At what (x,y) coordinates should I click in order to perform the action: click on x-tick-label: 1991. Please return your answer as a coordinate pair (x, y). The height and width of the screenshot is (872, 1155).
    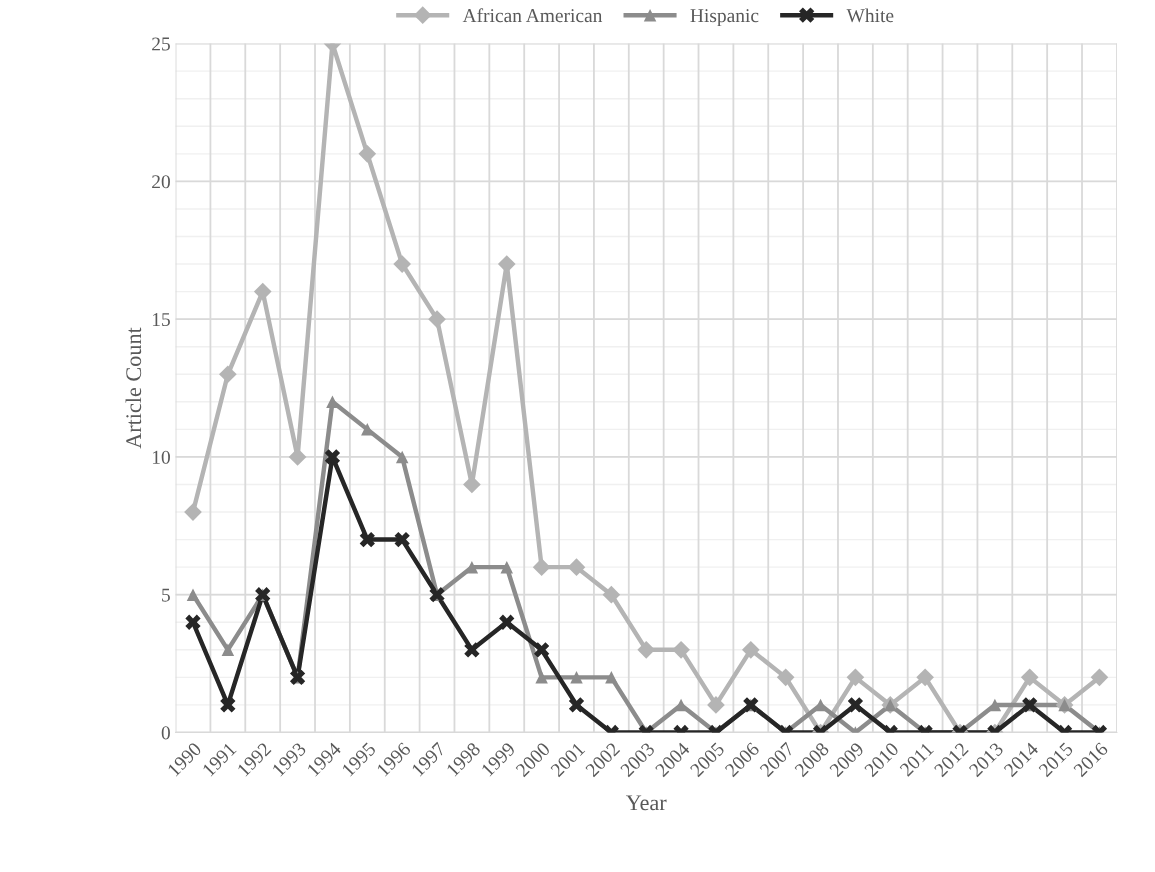
    Looking at the image, I should click on (219, 759).